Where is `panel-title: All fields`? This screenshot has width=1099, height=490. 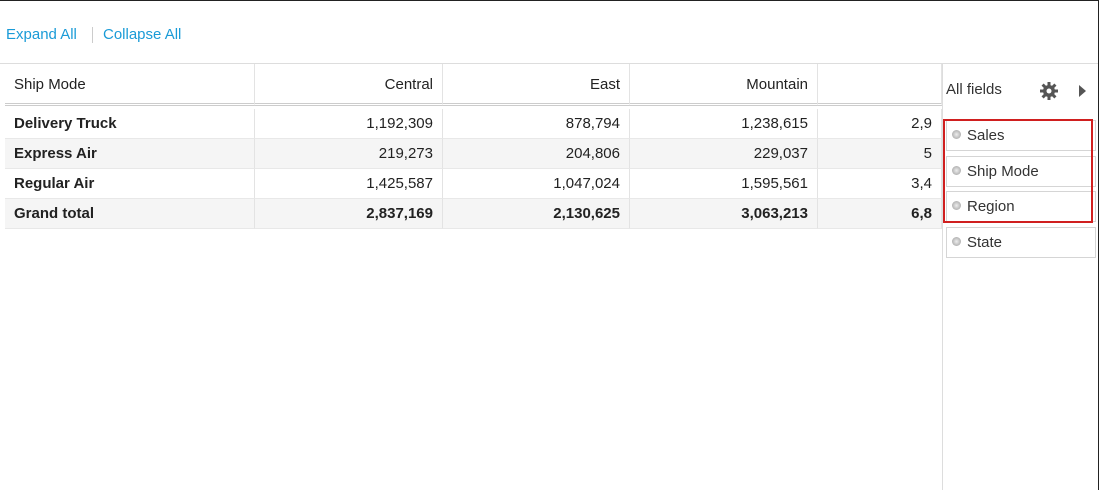 panel-title: All fields is located at coordinates (974, 89).